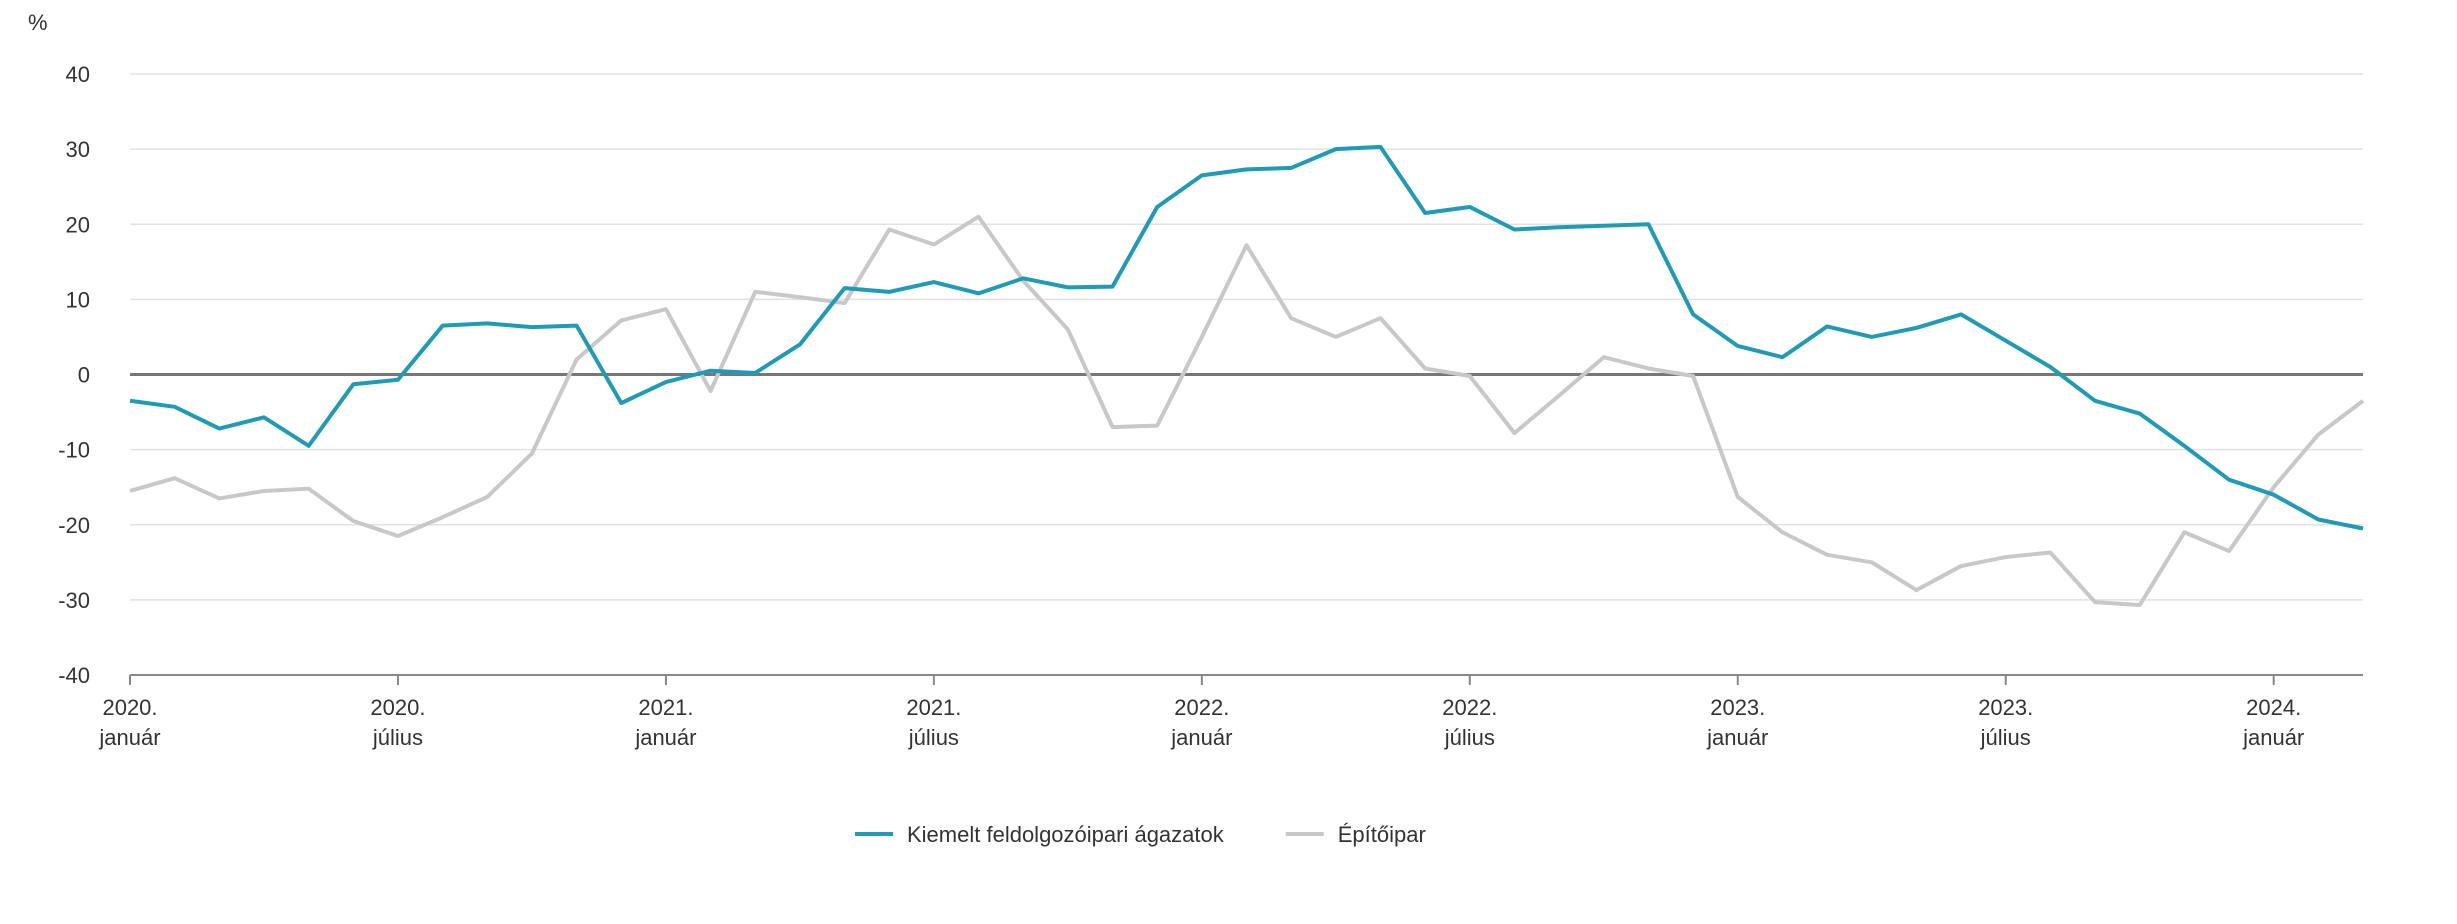 The image size is (2457, 924). Describe the element at coordinates (74, 450) in the screenshot. I see `y-tick-label: -10` at that location.